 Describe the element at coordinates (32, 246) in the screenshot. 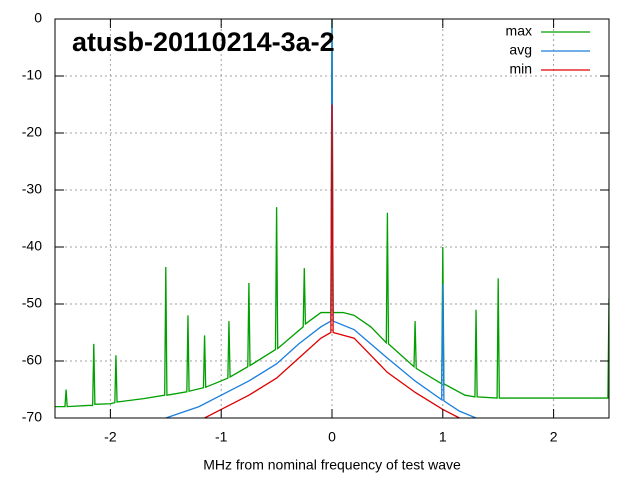

I see `y-tick-label: -40` at that location.